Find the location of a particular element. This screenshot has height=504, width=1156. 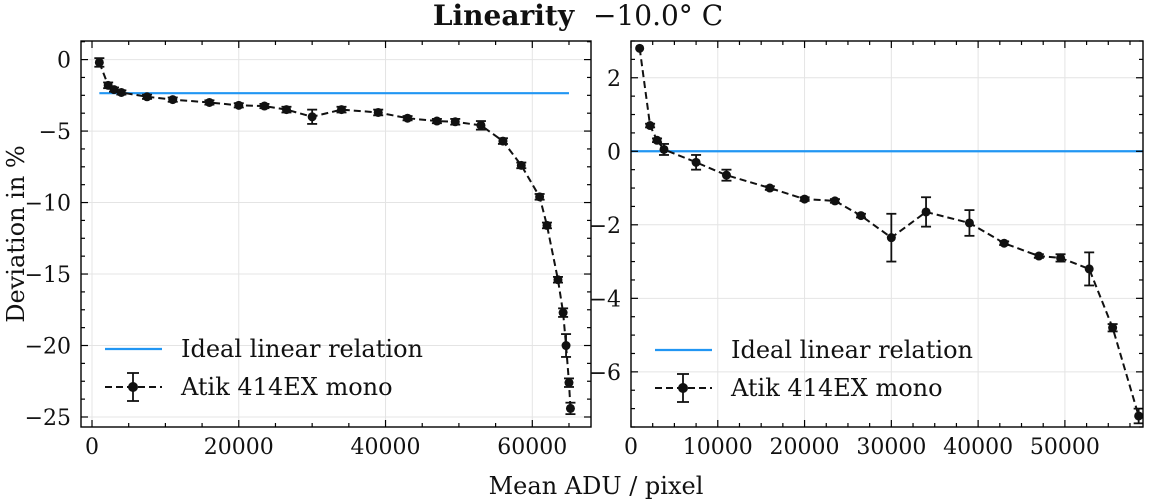

y-tick-label: 2 is located at coordinates (614, 79).